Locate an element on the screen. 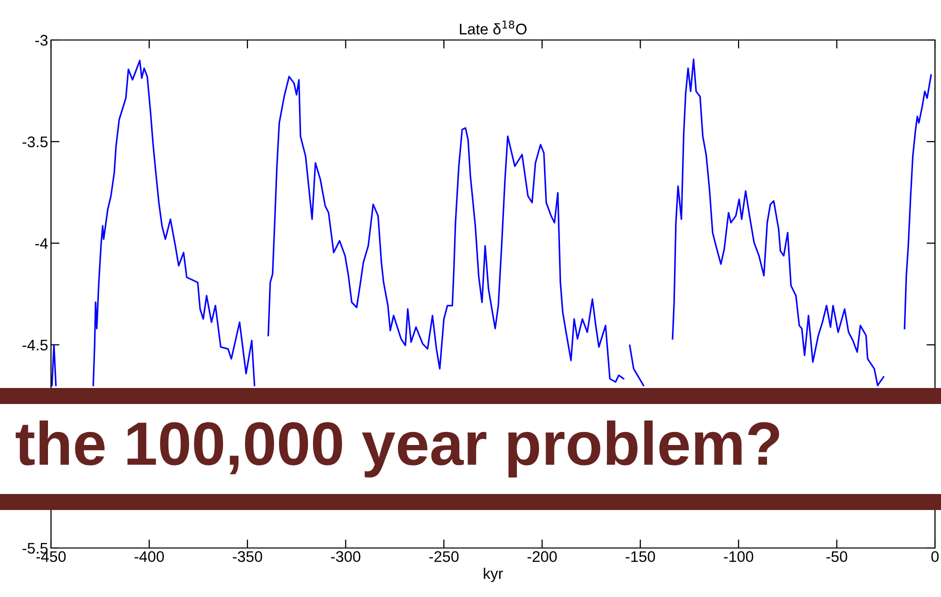  x-tick-label: -50 is located at coordinates (837, 556).